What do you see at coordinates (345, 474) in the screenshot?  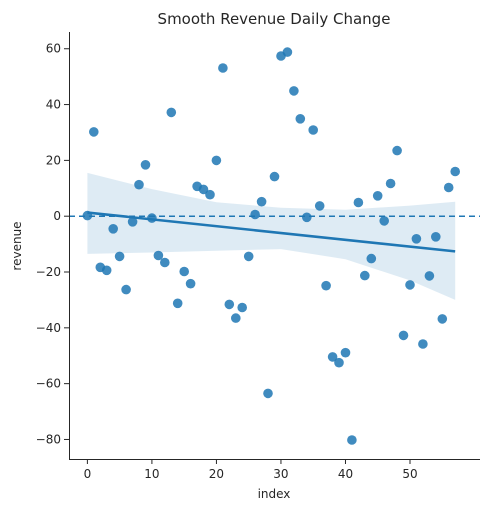 I see `x-tick-label: 40` at bounding box center [345, 474].